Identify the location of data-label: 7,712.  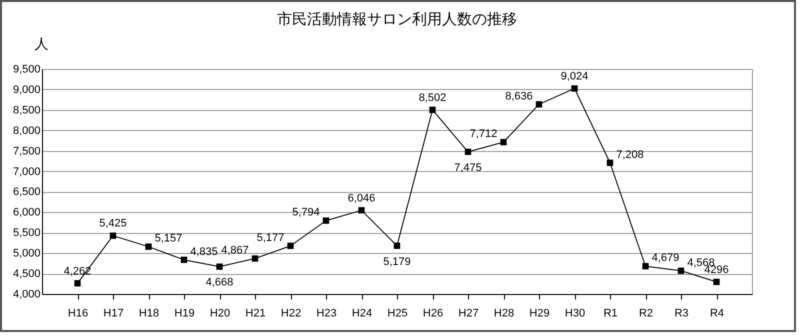
(484, 134).